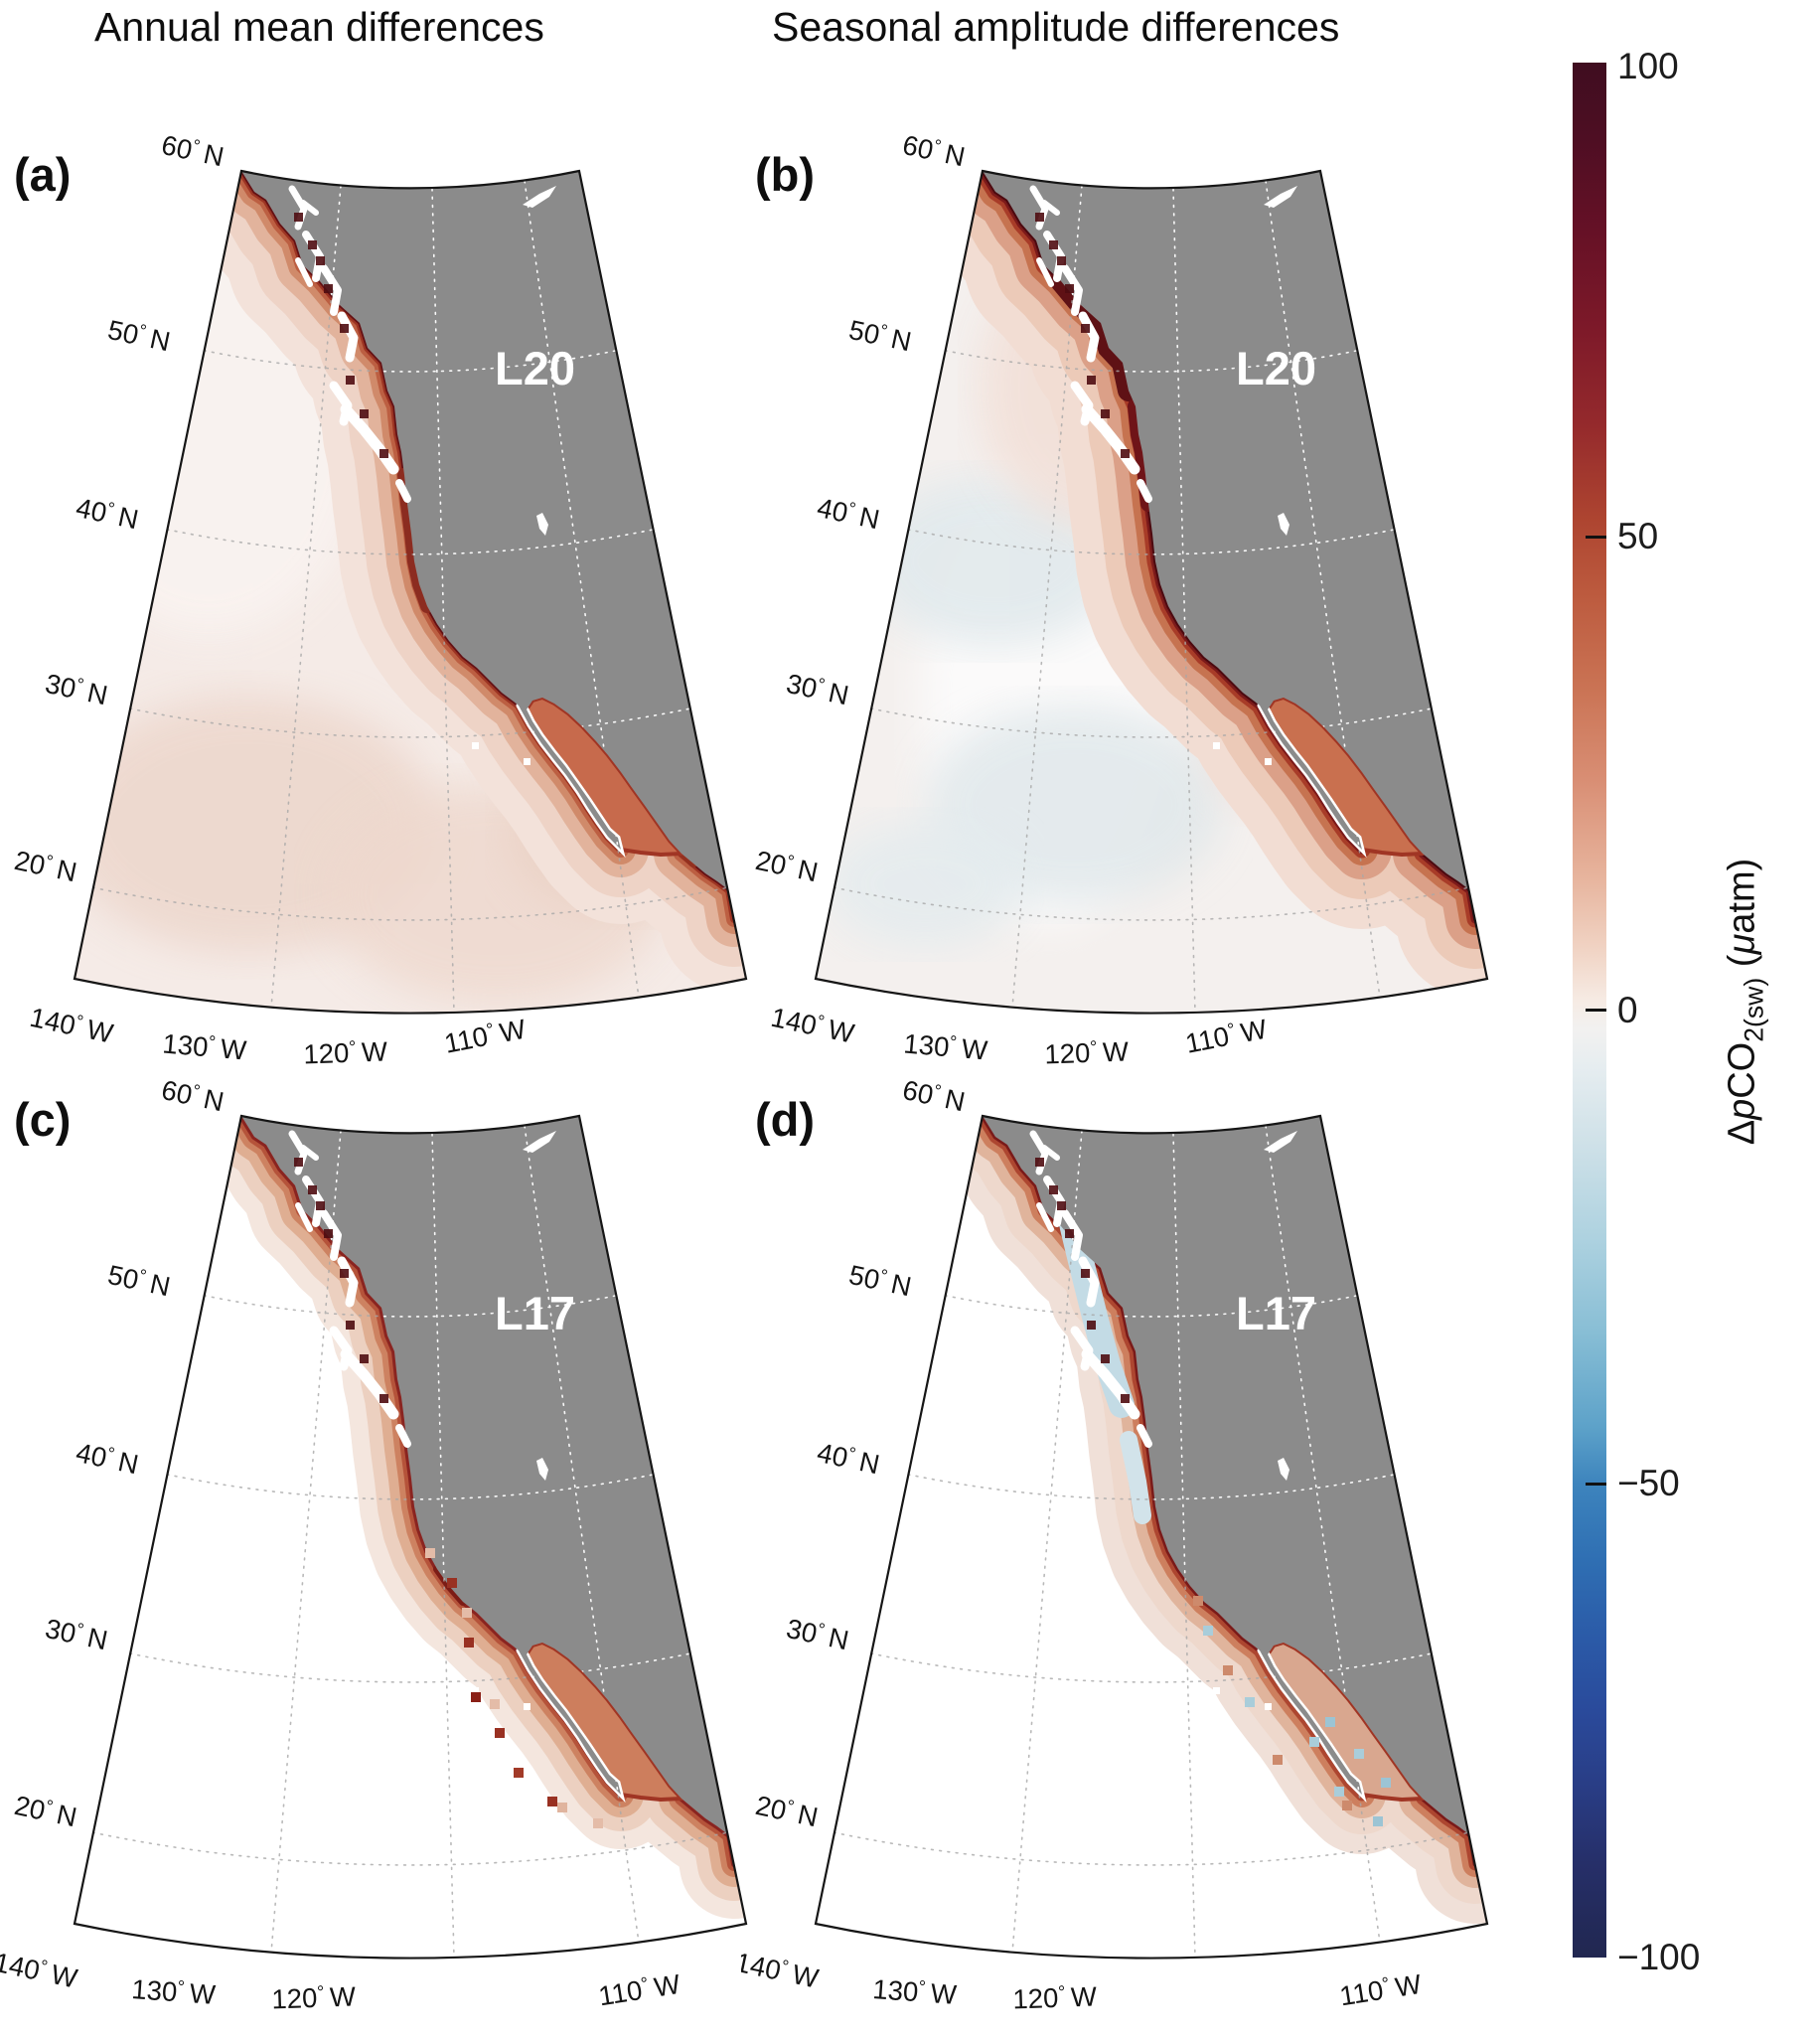 This screenshot has width=1820, height=2041. I want to click on colorbar-tick-label: 50, so click(1638, 536).